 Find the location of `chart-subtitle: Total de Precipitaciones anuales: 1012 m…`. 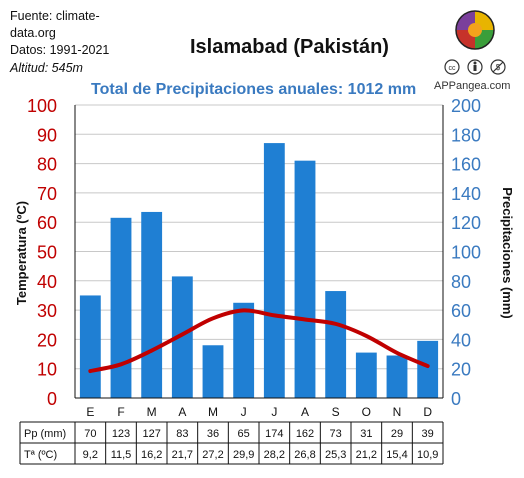

chart-subtitle: Total de Precipitaciones anuales: 1012 m… is located at coordinates (254, 89).